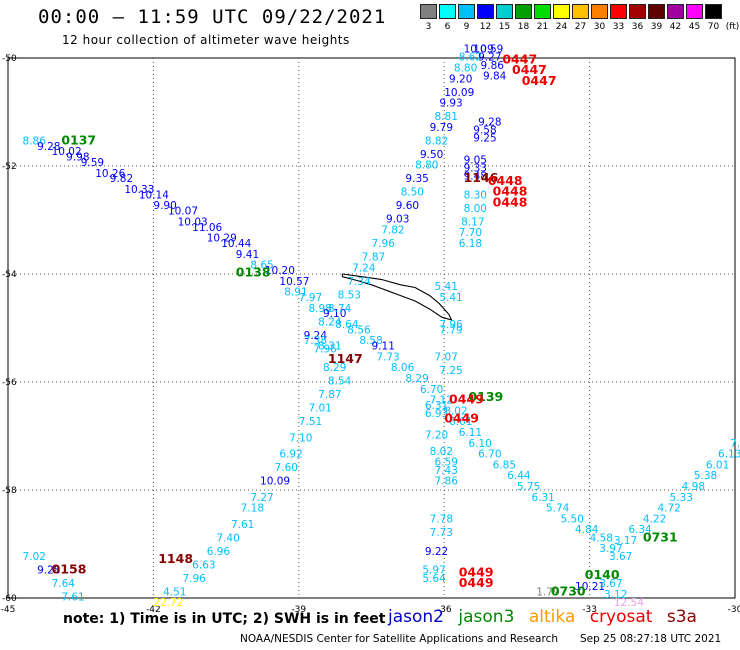 The image size is (740, 650). I want to click on wave-height-value: 7.07, so click(446, 357).